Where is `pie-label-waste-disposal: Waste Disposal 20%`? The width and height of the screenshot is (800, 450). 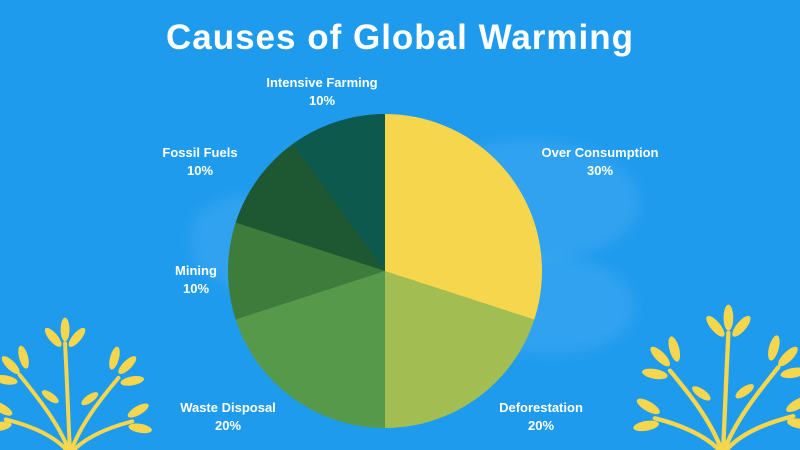 pie-label-waste-disposal: Waste Disposal 20% is located at coordinates (228, 417).